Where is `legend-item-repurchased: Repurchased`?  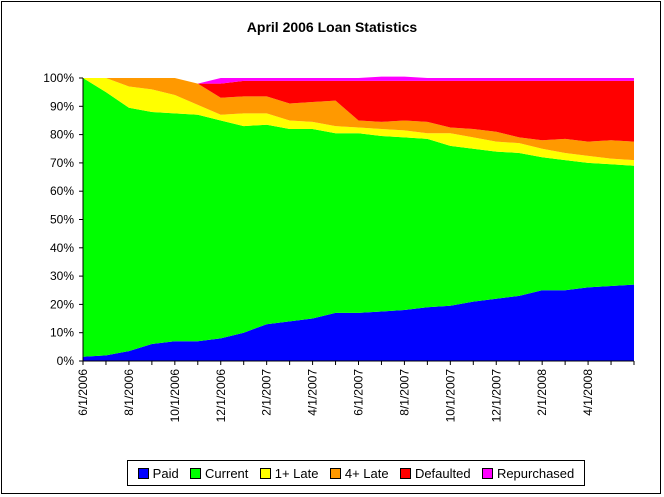
legend-item-repurchased: Repurchased is located at coordinates (528, 473).